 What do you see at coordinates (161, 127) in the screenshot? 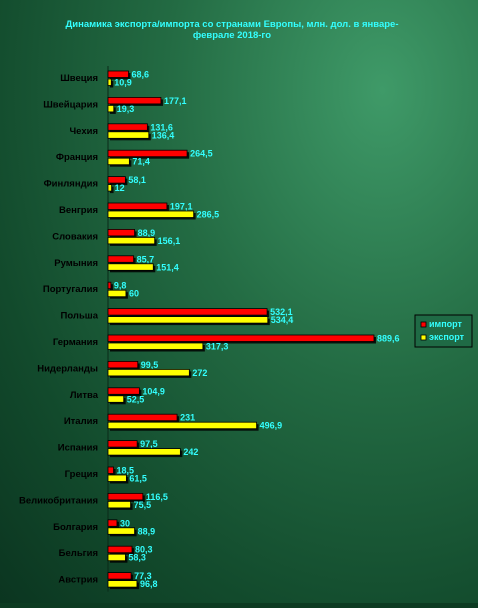
I see `data-label: 131,6` at bounding box center [161, 127].